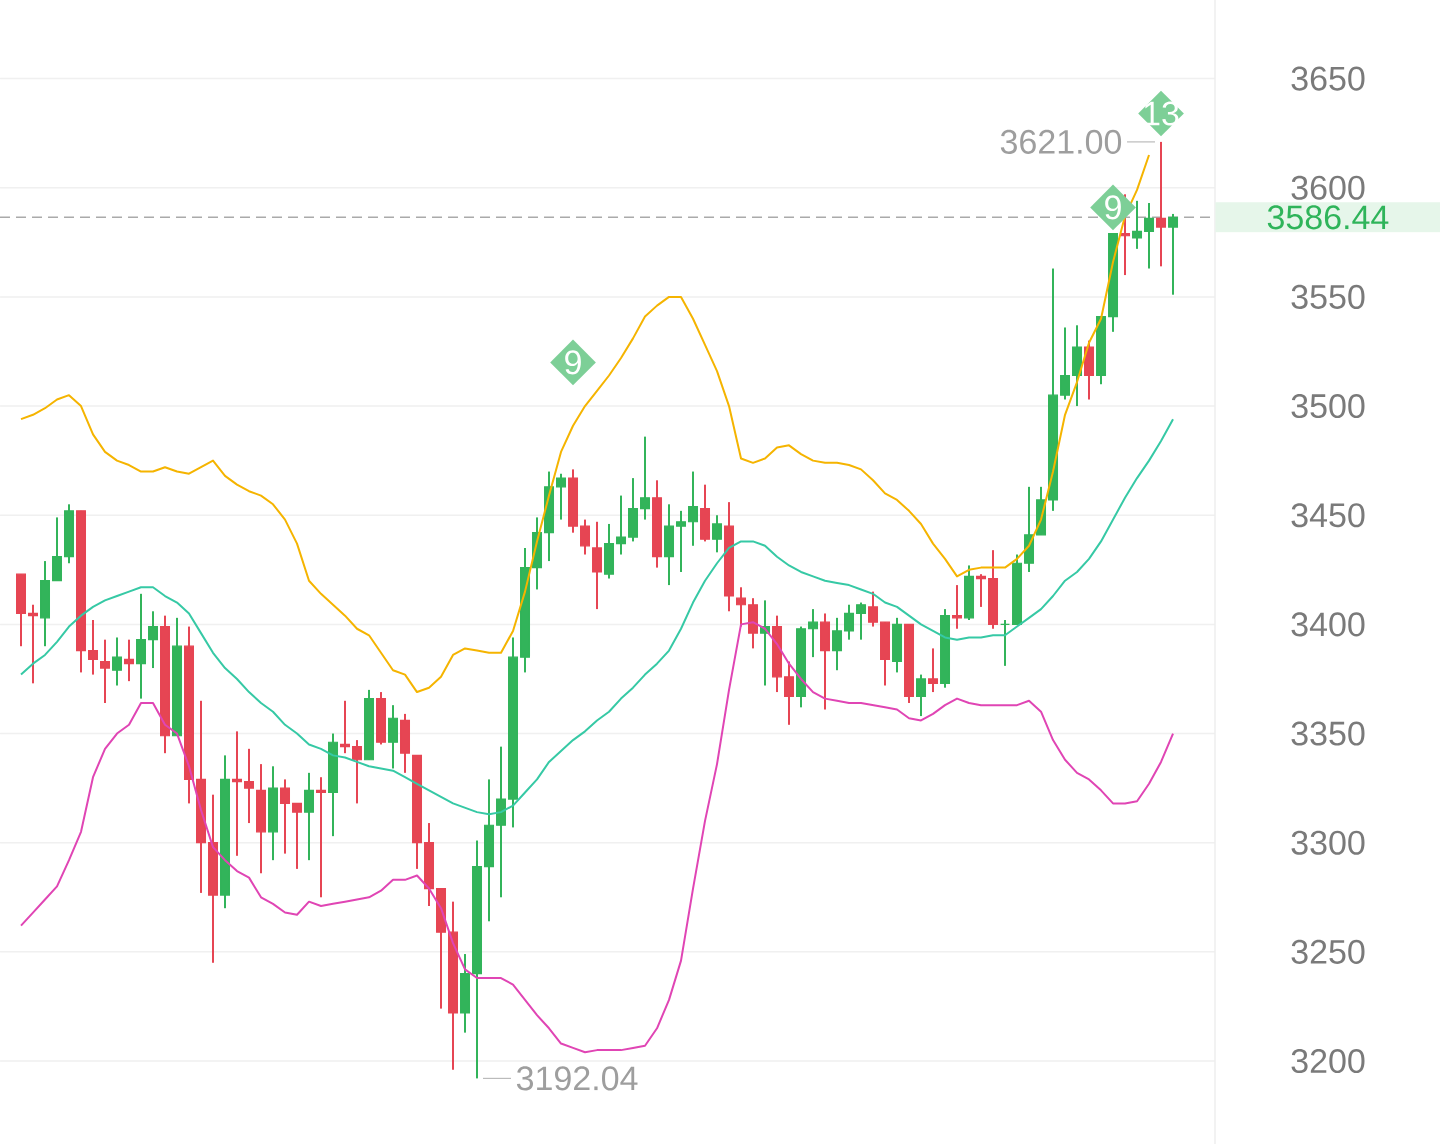 The image size is (1440, 1144). I want to click on y-tick-label: 3250, so click(1328, 951).